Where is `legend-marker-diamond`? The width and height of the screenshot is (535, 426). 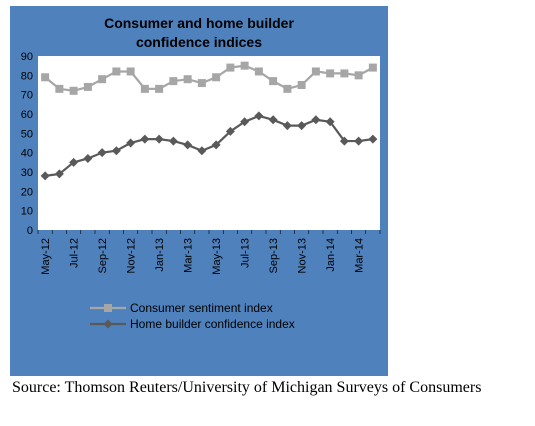
legend-marker-diamond is located at coordinates (108, 324).